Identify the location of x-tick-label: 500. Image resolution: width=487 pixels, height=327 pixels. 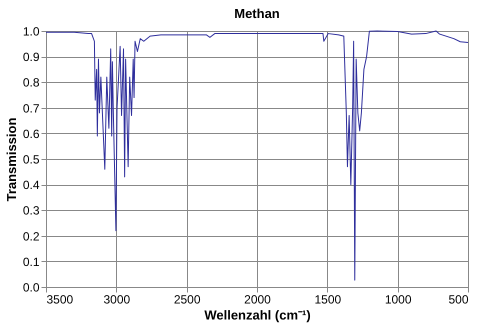
(458, 299).